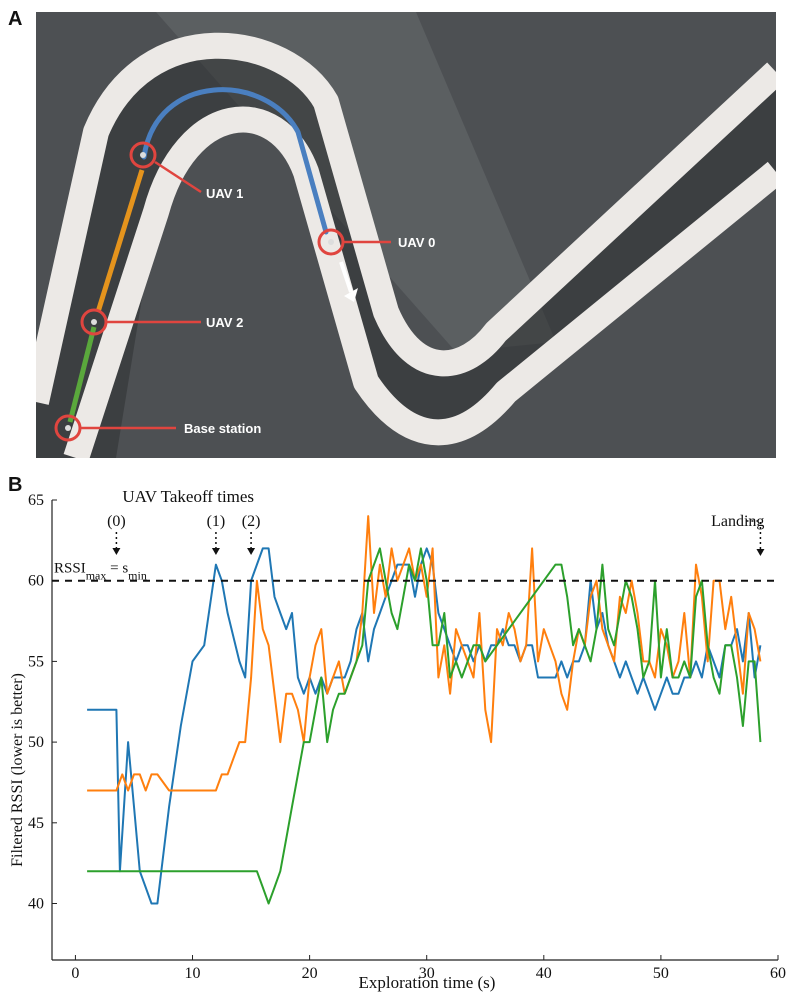 The height and width of the screenshot is (995, 795). I want to click on x-tick-label: 30, so click(427, 973).